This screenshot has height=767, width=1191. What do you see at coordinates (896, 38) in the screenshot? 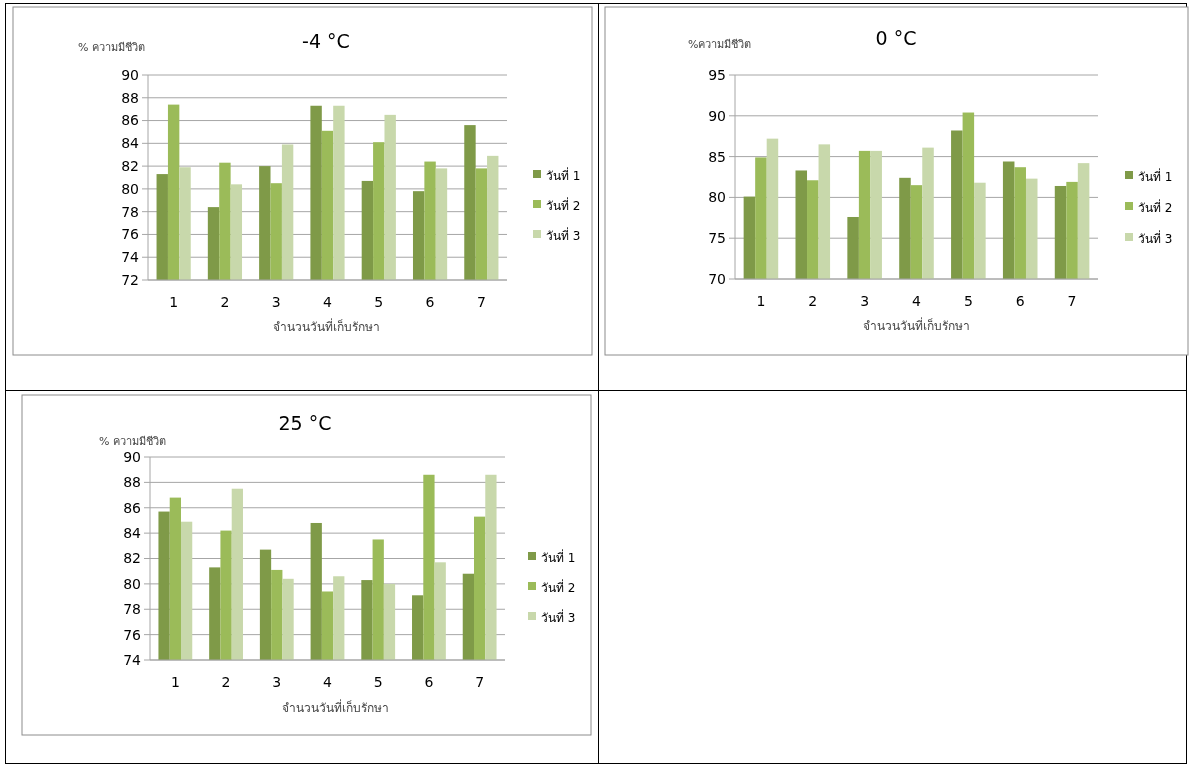
I see `chart-title: 0 °C` at bounding box center [896, 38].